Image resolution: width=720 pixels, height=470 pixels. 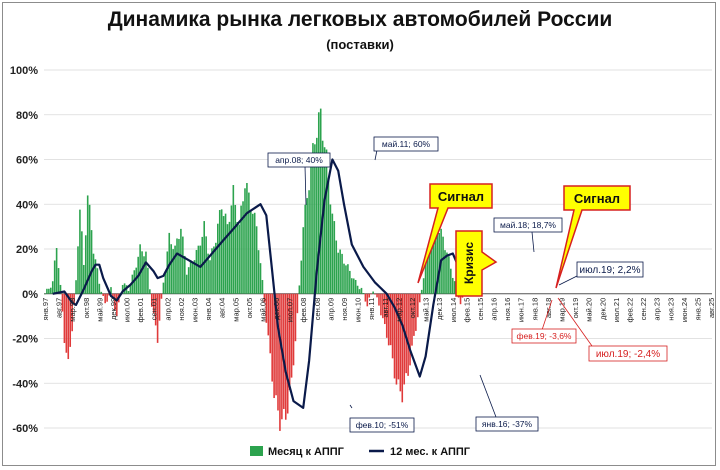 What do you see at coordinates (461, 196) in the screenshot?
I see `signal-callout-1-text: Сигнал` at bounding box center [461, 196].